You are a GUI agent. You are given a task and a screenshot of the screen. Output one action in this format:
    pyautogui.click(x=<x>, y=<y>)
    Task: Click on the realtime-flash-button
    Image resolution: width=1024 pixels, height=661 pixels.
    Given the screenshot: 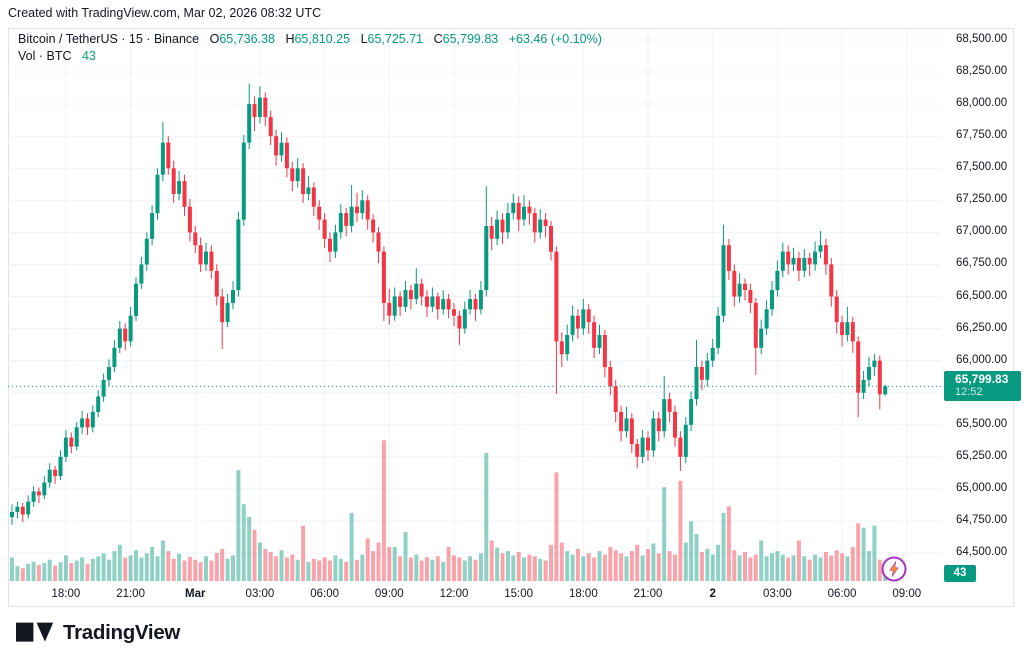 What is the action you would take?
    pyautogui.click(x=894, y=569)
    